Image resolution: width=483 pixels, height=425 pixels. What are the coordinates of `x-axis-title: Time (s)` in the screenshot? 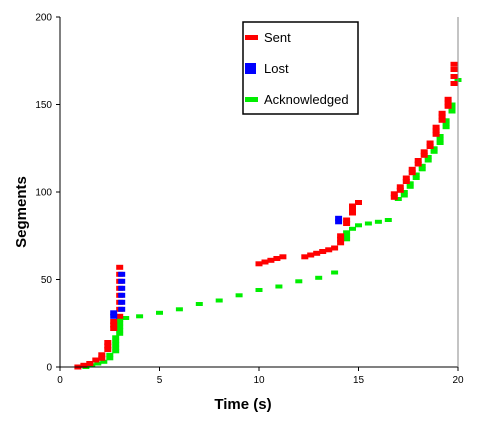 It's located at (242, 404).